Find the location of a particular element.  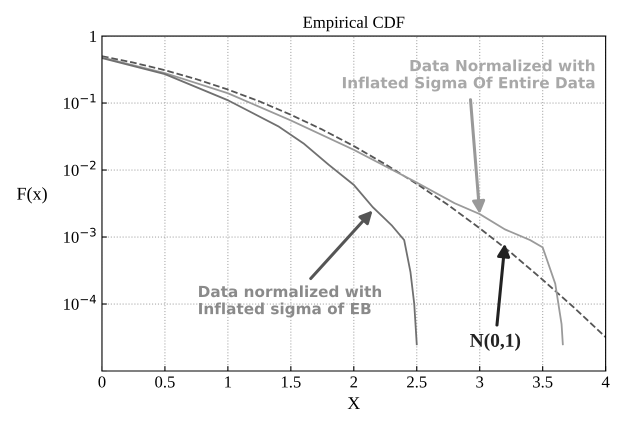

y-axis-title: F(x) is located at coordinates (32, 195).